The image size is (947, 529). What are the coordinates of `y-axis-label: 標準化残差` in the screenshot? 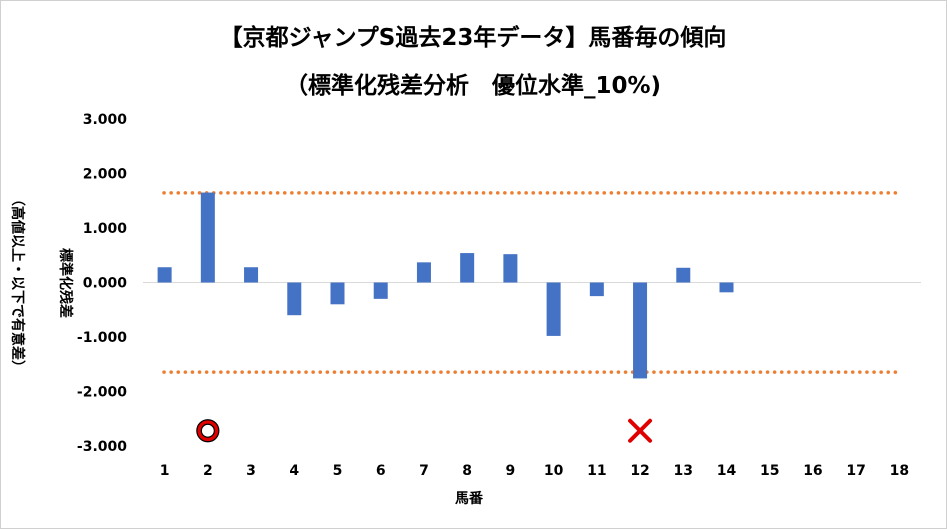 It's located at (65, 283).